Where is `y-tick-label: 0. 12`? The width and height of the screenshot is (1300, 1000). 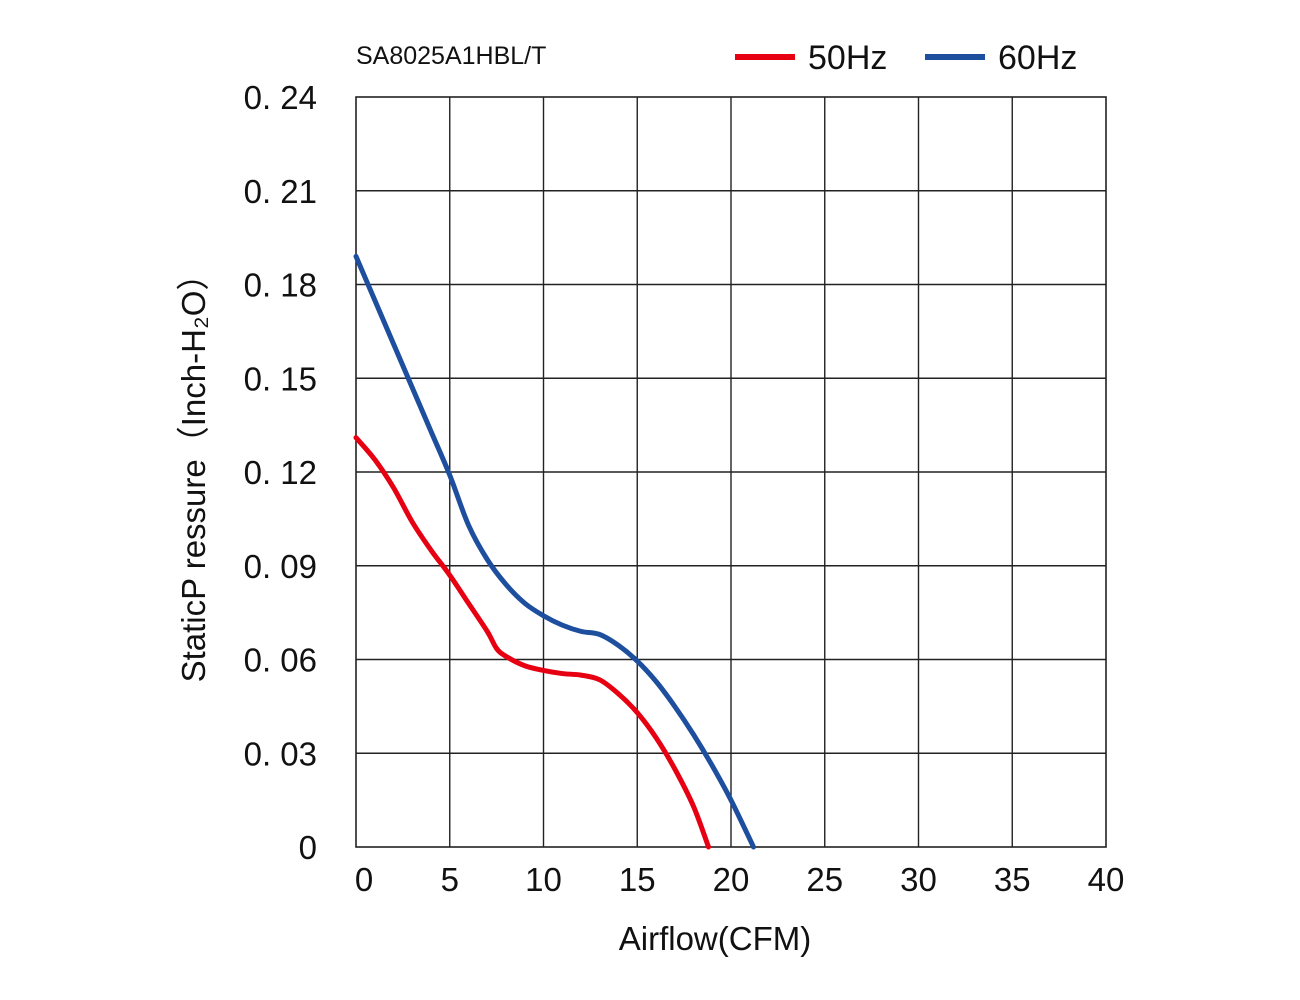
y-tick-label: 0. 12 is located at coordinates (280, 472).